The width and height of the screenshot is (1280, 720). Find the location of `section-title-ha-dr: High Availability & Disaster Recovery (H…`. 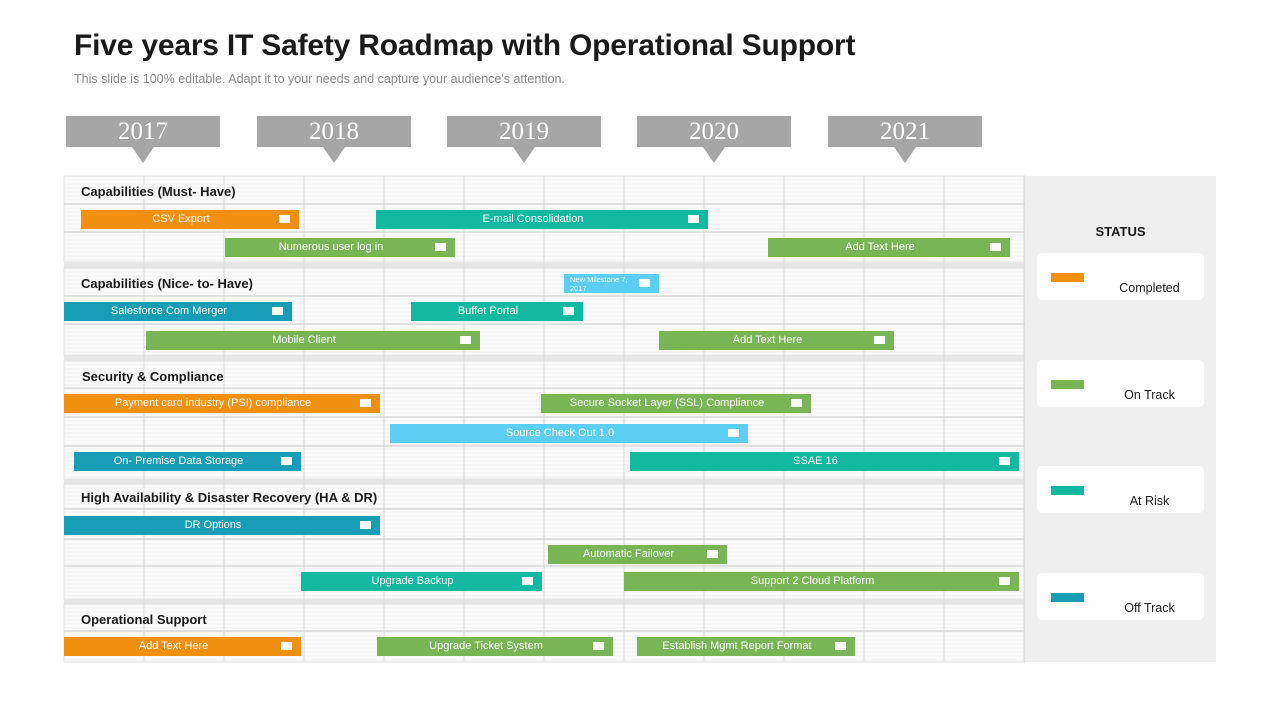

section-title-ha-dr: High Availability & Disaster Recovery (H… is located at coordinates (229, 497).